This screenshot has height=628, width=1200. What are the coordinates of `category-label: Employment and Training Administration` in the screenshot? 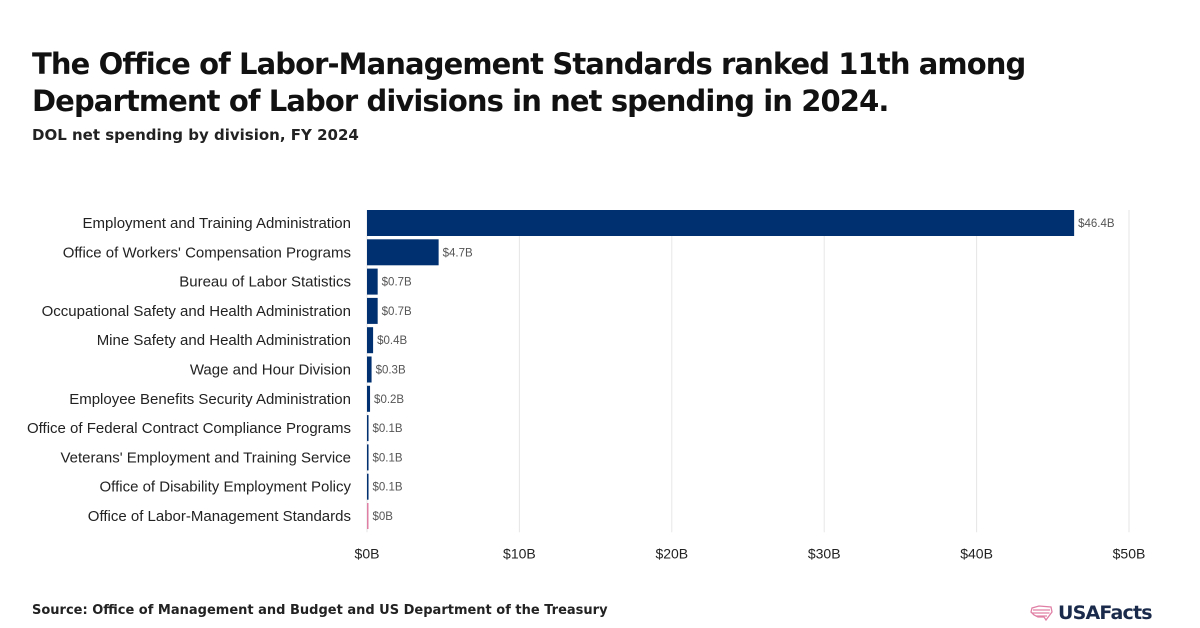 It's located at (217, 223).